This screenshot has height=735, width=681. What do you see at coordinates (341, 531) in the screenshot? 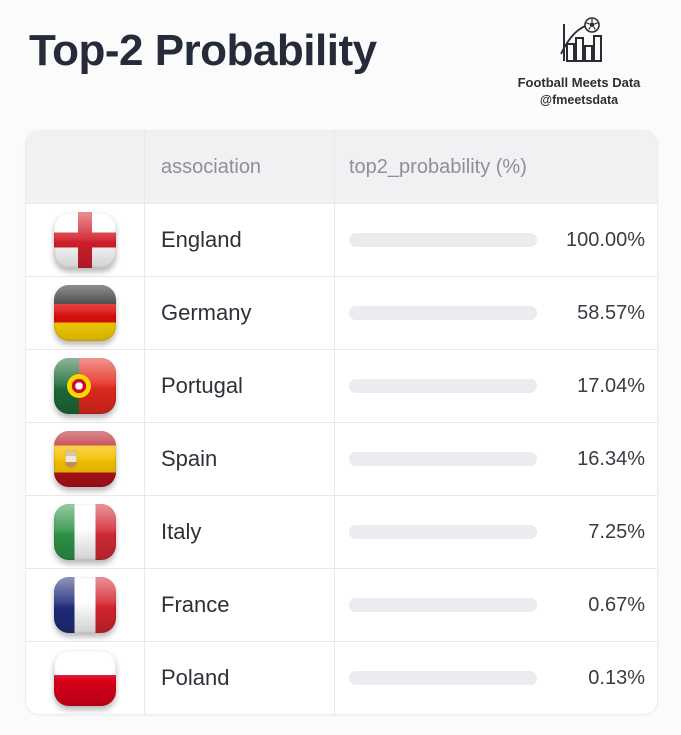
I see `table-row-italy: Italy 7.25%` at bounding box center [341, 531].